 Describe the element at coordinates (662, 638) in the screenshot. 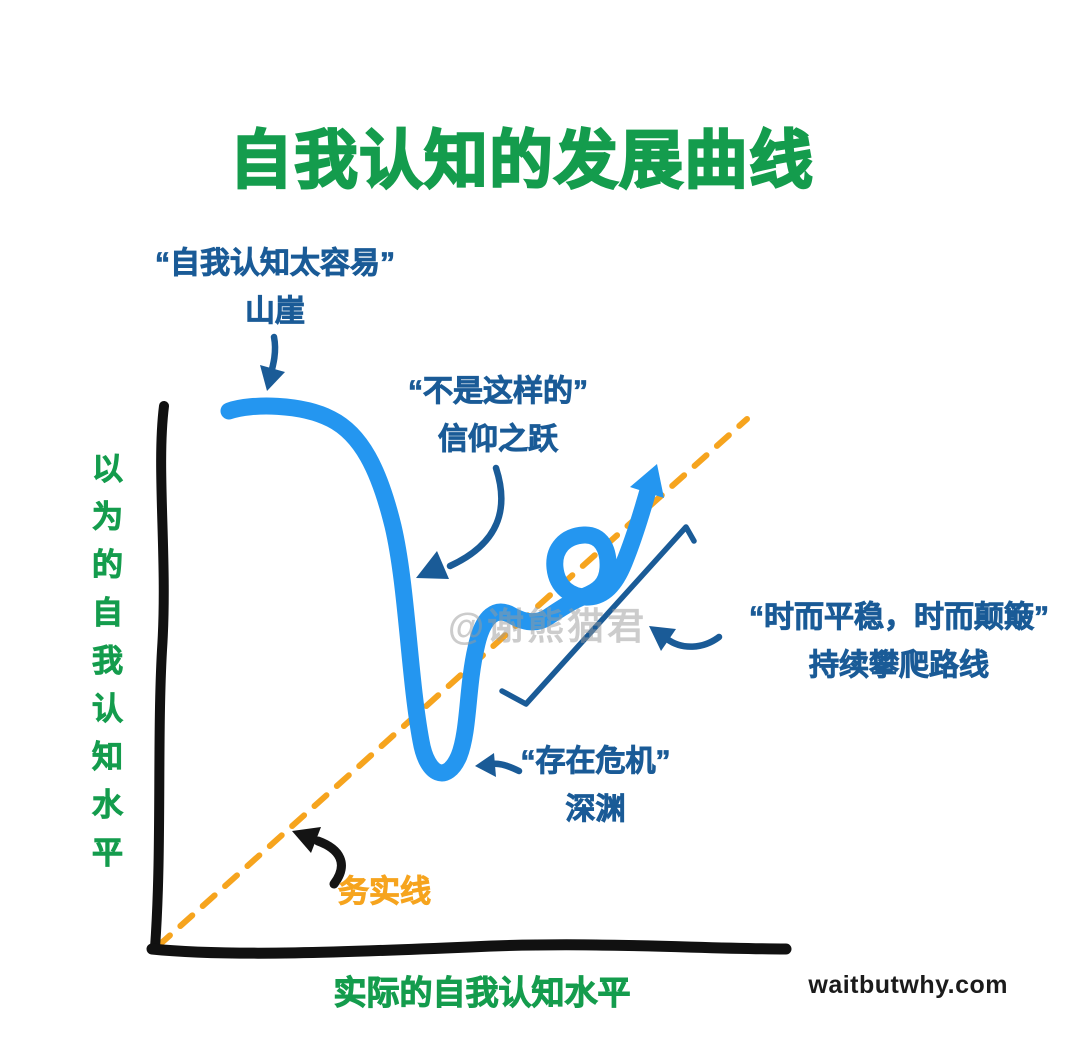

I see `climb-arrowhead-icon` at that location.